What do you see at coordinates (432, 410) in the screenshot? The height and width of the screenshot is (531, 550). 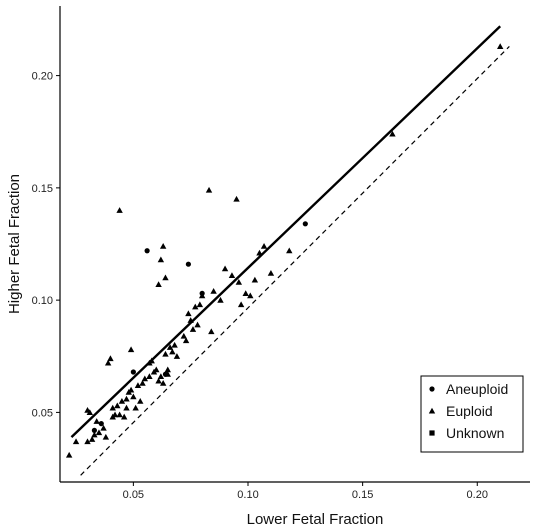 I see `legend-euploid-marker` at bounding box center [432, 410].